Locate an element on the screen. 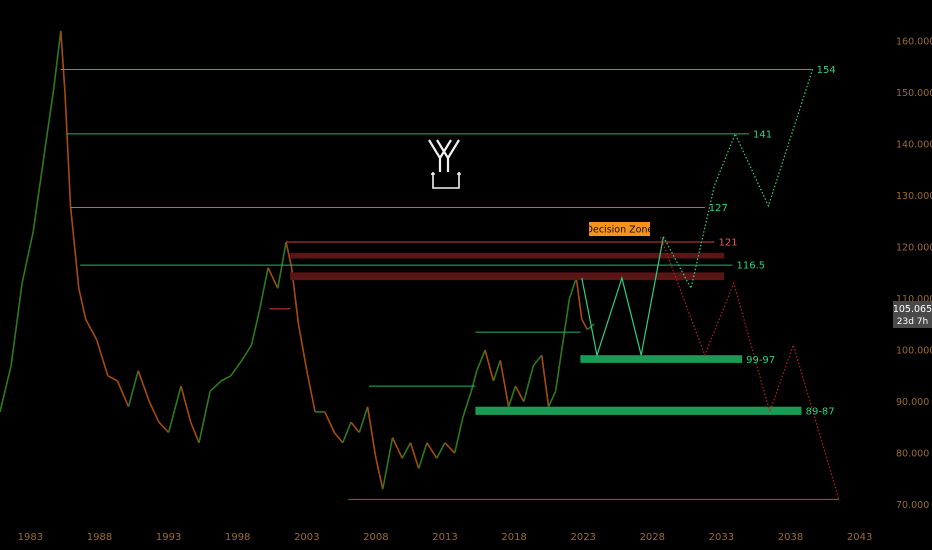 The width and height of the screenshot is (932, 550). x-tick-label: 1993 is located at coordinates (168, 537).